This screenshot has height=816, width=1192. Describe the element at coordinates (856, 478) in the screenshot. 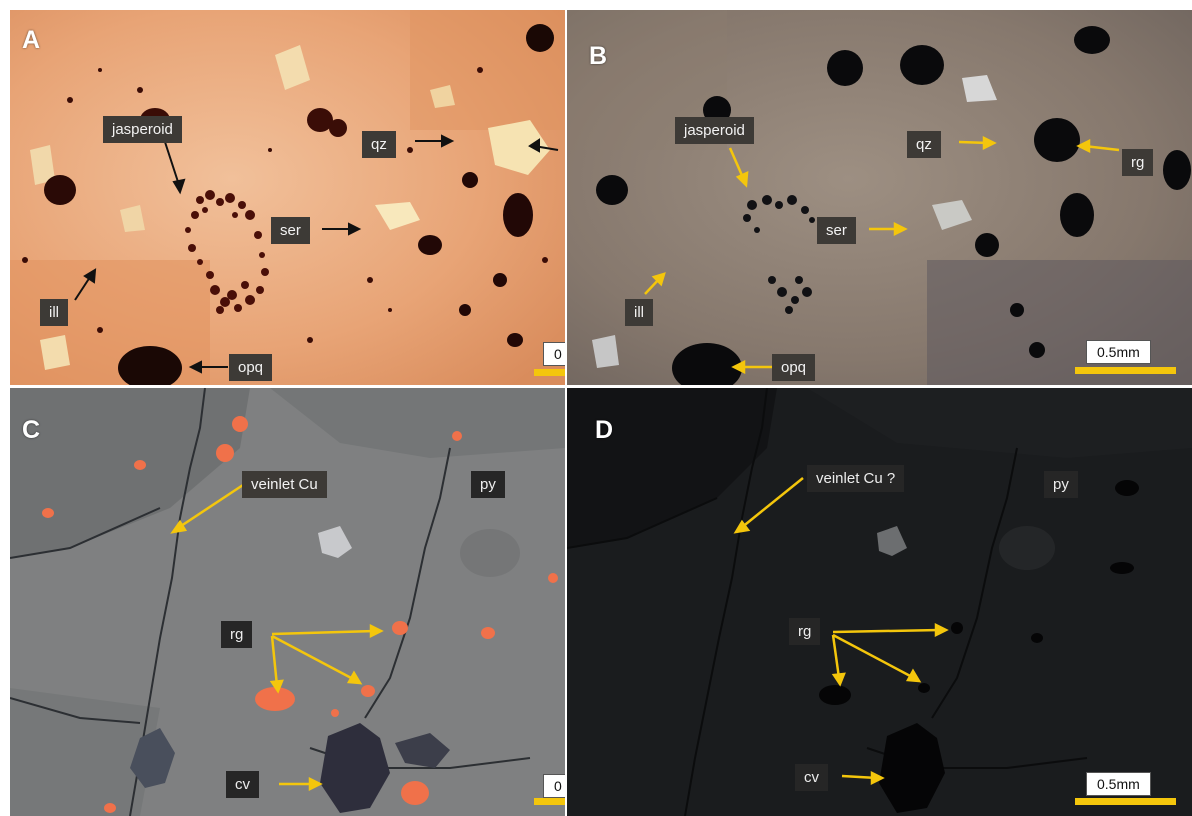

I see `label-veinlet: veinlet Cu ?` at that location.